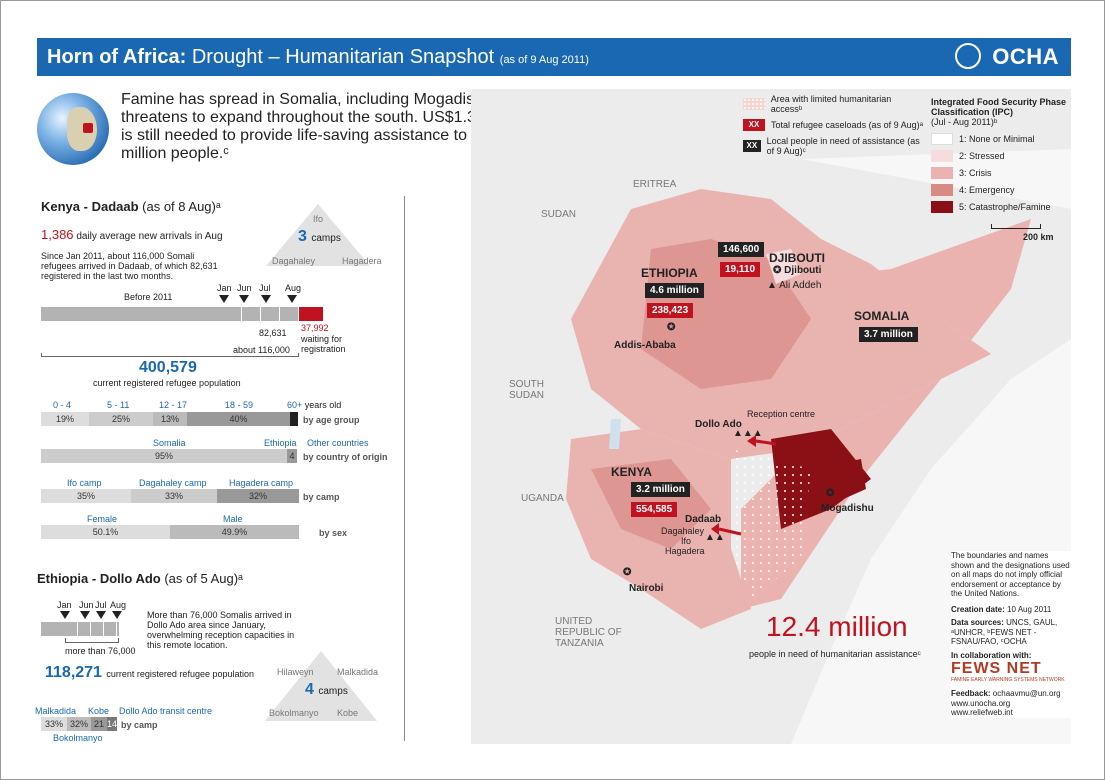 This screenshot has height=780, width=1105. Describe the element at coordinates (73, 672) in the screenshot. I see `eth-population-number: 118,271` at that location.